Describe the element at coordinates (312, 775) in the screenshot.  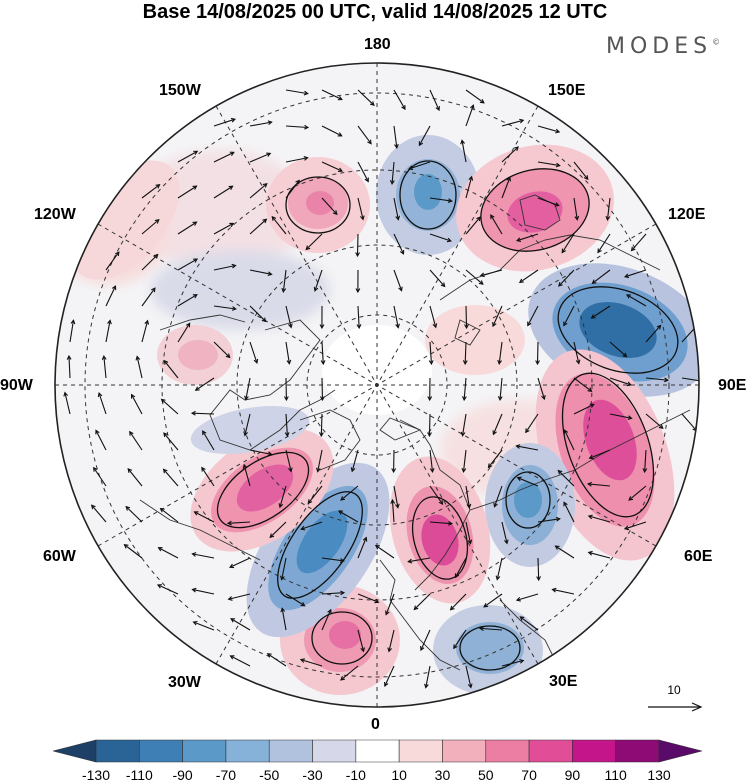
I see `colorbar-tick-label: -30` at that location.